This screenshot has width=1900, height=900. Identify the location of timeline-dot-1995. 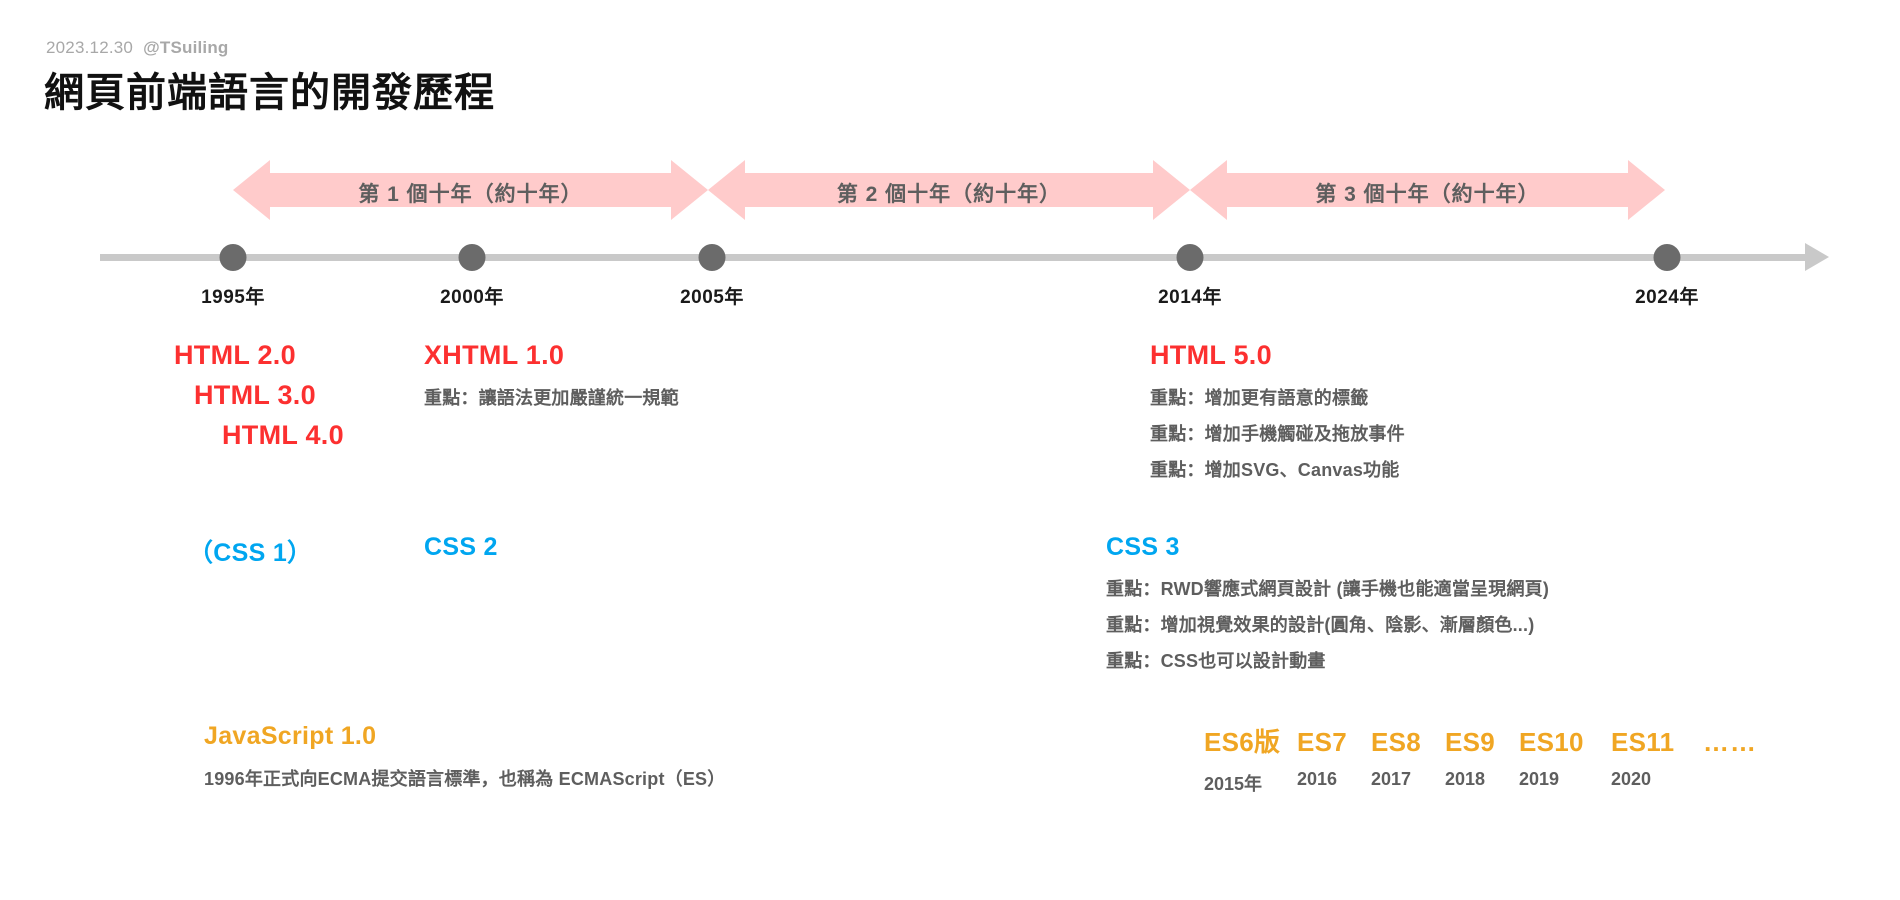
(233, 257).